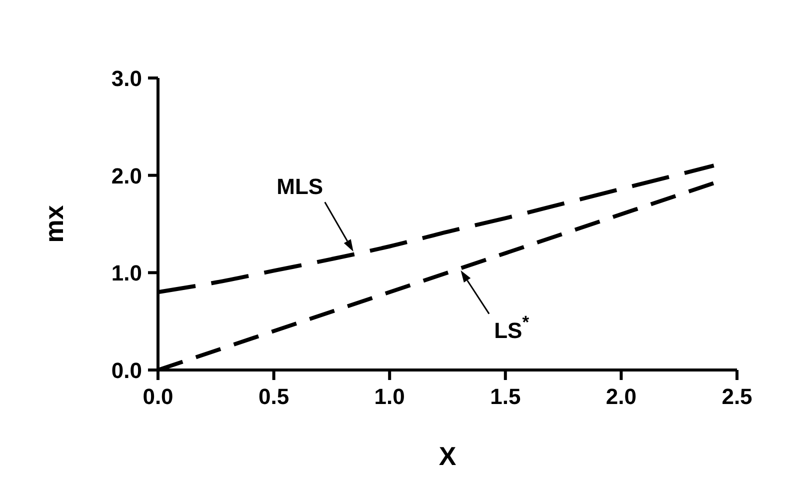 This screenshot has height=493, width=790. Describe the element at coordinates (126, 273) in the screenshot. I see `y-tick-label: 1.0` at that location.